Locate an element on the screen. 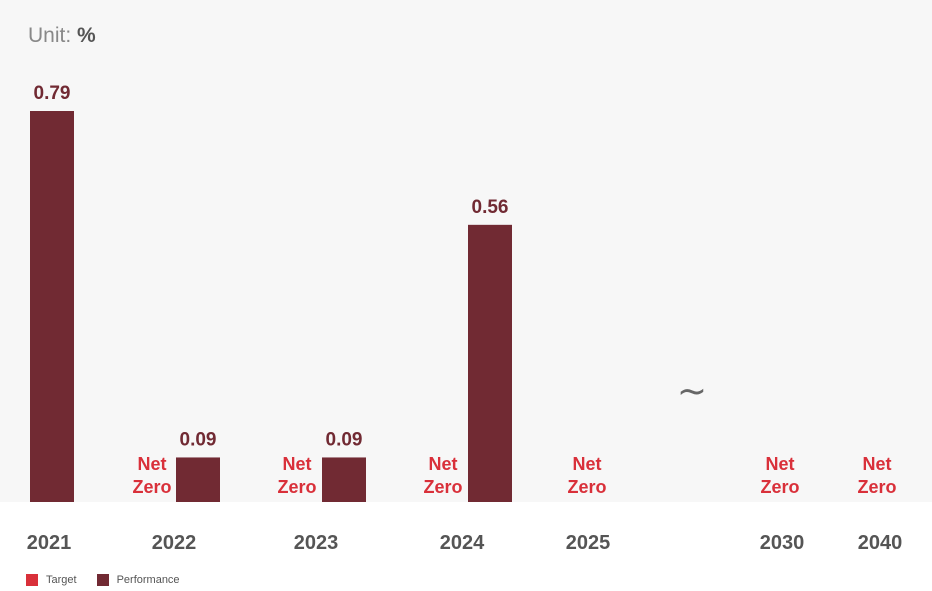 This screenshot has height=591, width=932. legend: Target Performance is located at coordinates (113, 580).